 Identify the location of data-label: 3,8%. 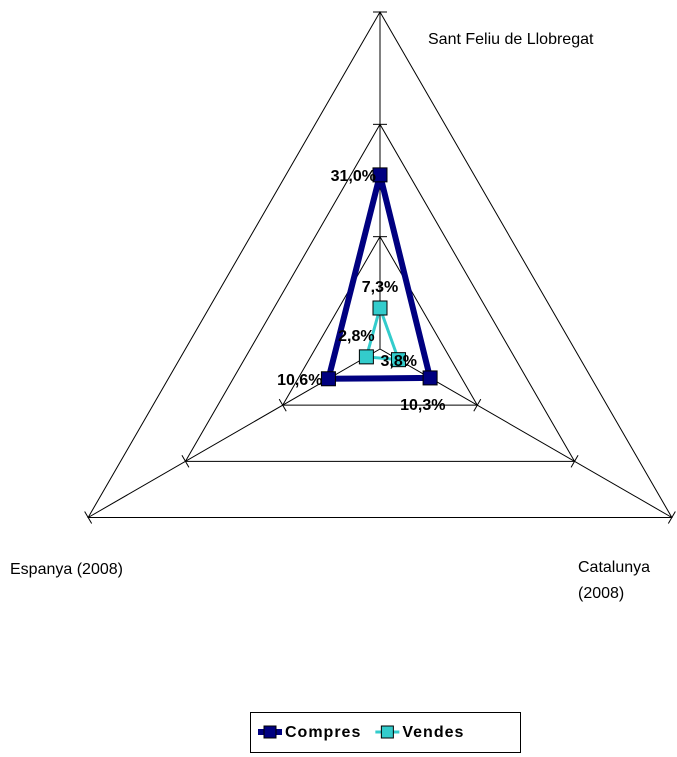
(398, 361).